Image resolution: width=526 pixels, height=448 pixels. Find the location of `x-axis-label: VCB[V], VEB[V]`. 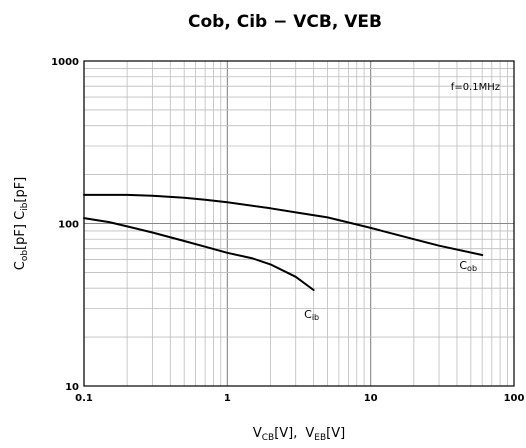

x-axis-label: VCB[V], VEB[V] is located at coordinates (299, 434).